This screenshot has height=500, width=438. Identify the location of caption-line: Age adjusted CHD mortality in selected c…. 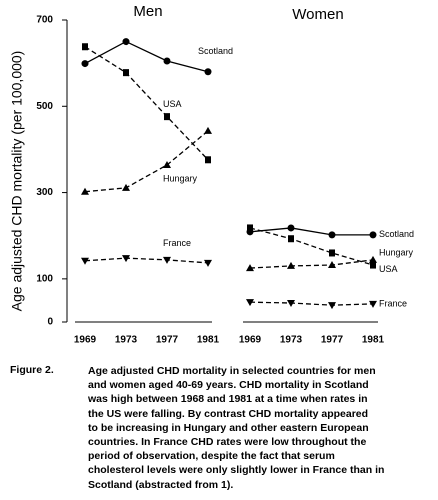
(232, 371).